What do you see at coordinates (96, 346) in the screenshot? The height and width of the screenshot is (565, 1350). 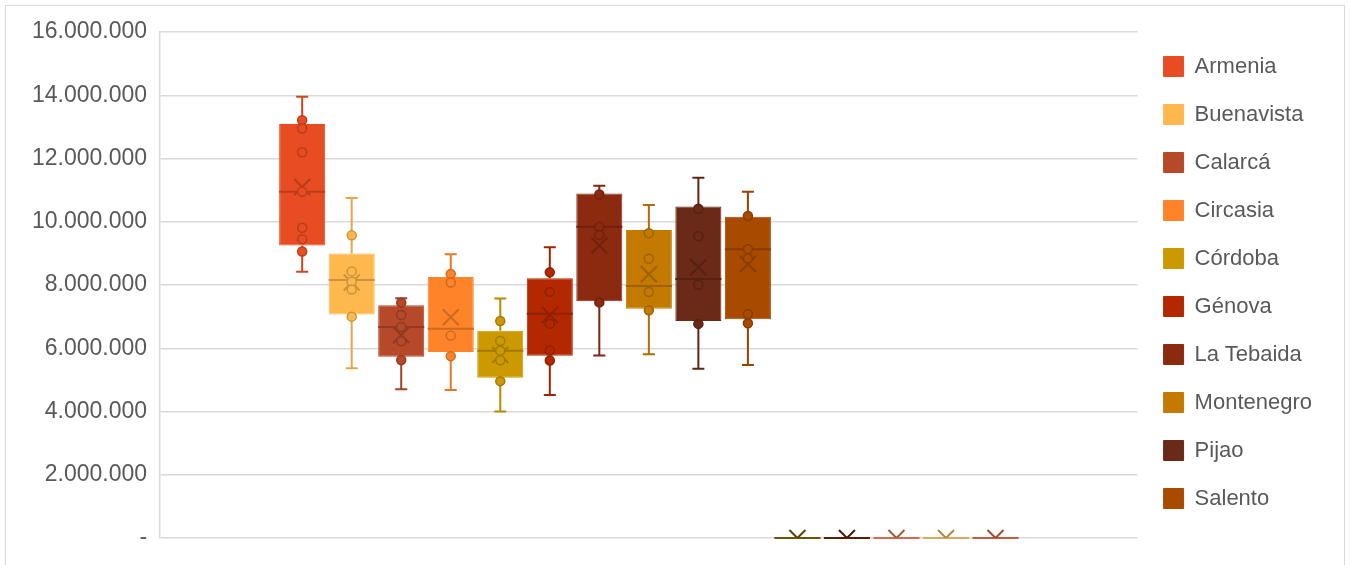 I see `y-tick-label: 6.000.000` at bounding box center [96, 346].